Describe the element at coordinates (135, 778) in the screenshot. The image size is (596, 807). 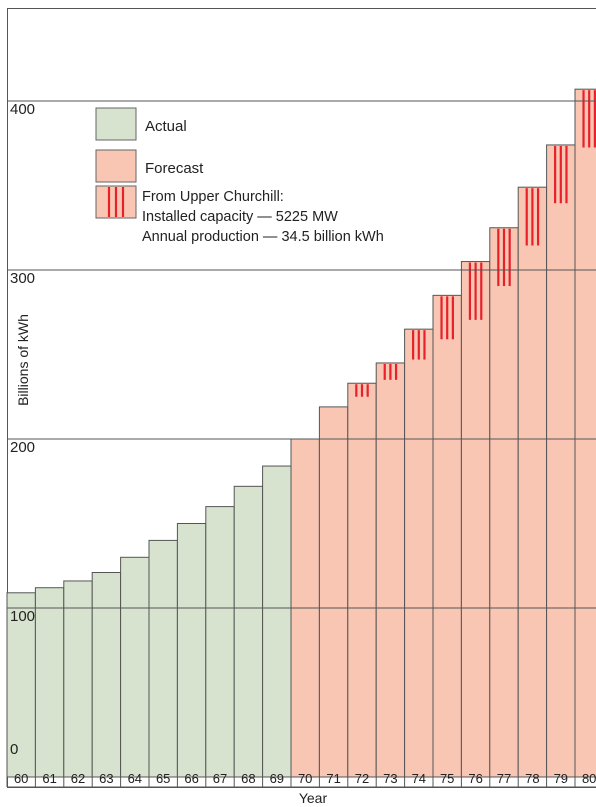
I see `x-tick-64: 64` at that location.